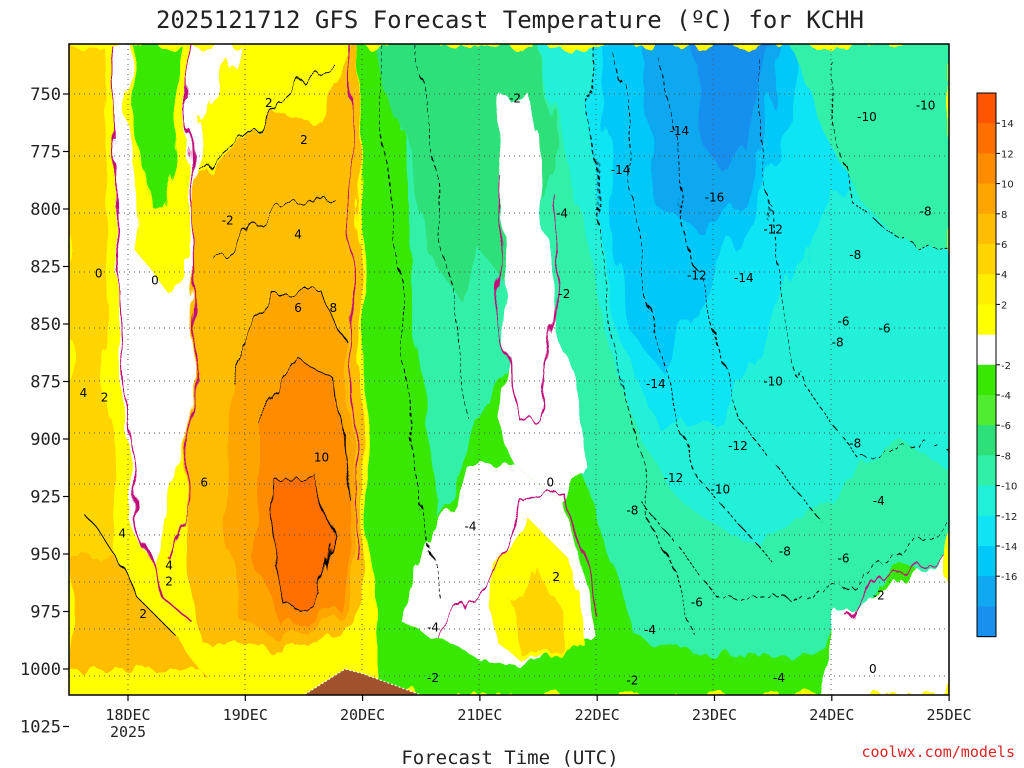 The height and width of the screenshot is (768, 1024). What do you see at coordinates (298, 308) in the screenshot?
I see `contour-label: 6` at bounding box center [298, 308].